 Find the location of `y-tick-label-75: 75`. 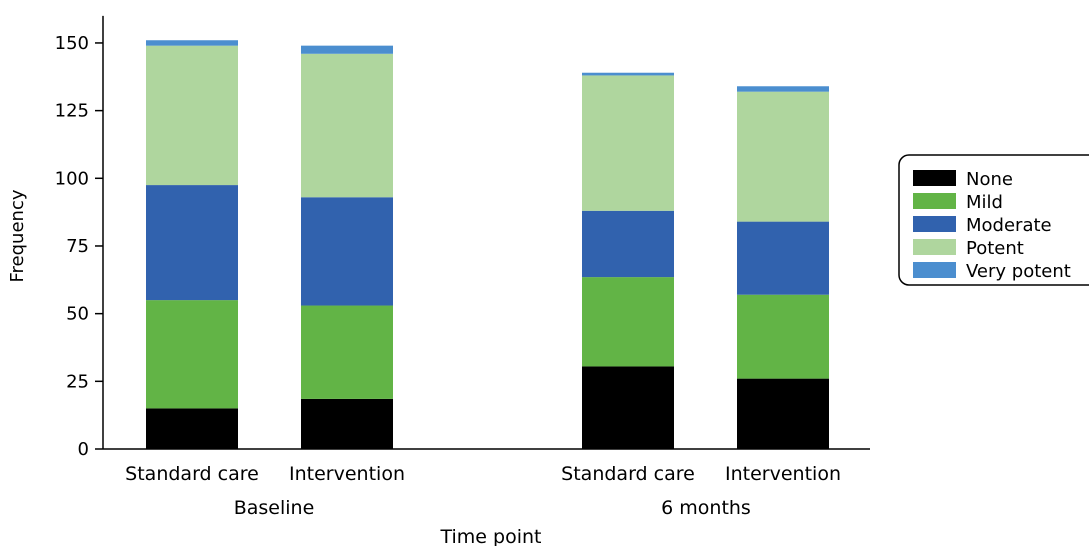

y-tick-label-75: 75 is located at coordinates (77, 246).